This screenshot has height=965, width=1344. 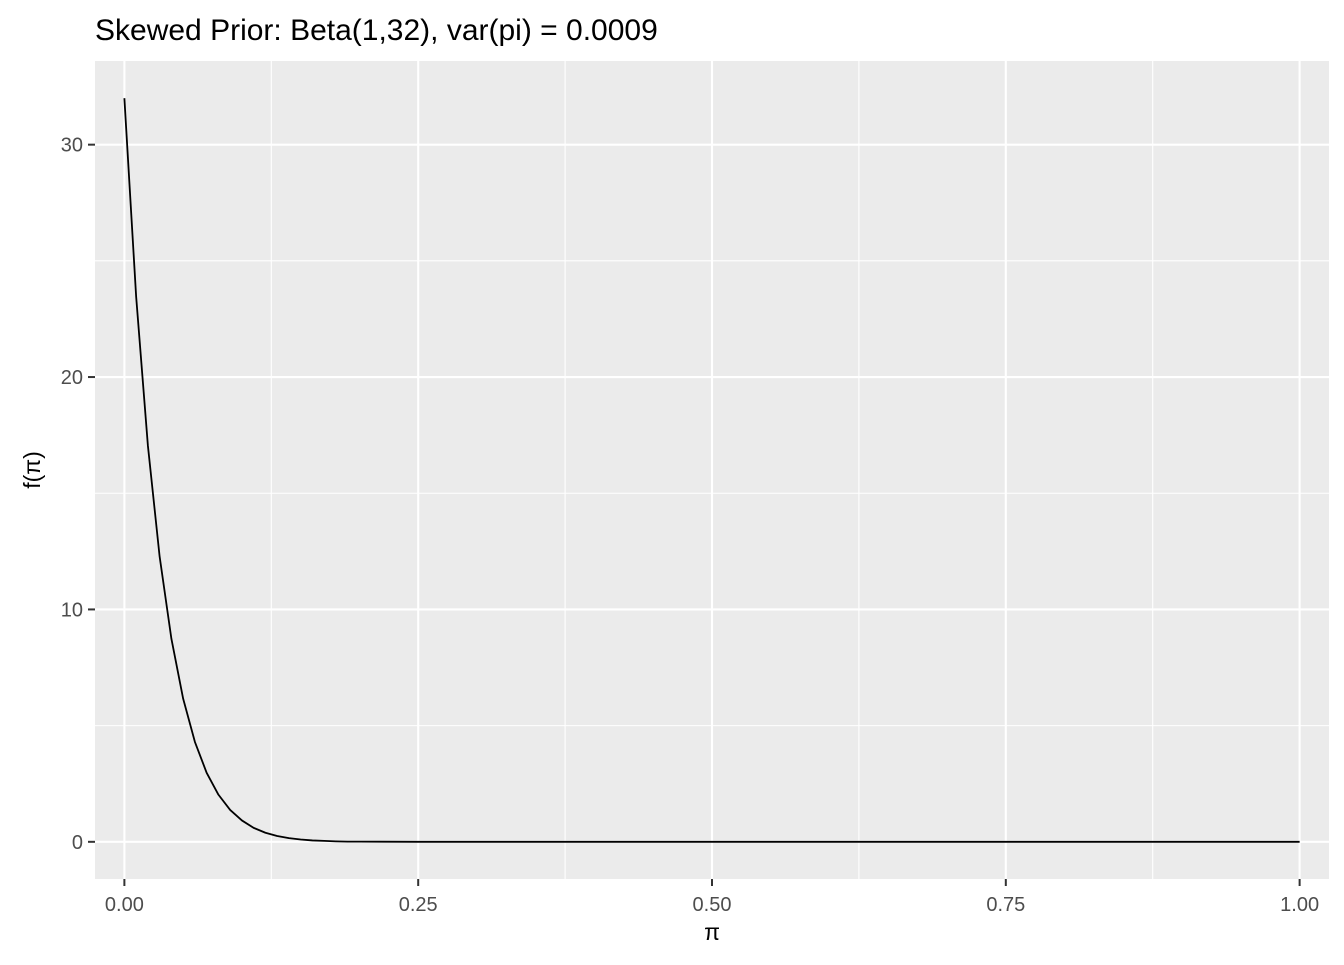 I want to click on x-tick-label: 1.00, so click(x=1299, y=905).